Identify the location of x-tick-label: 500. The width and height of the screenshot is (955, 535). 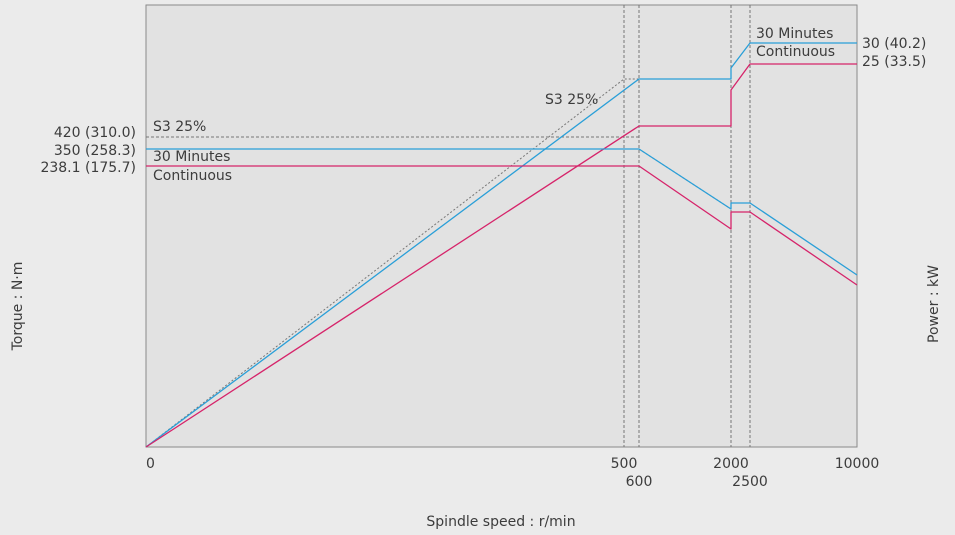
(624, 464).